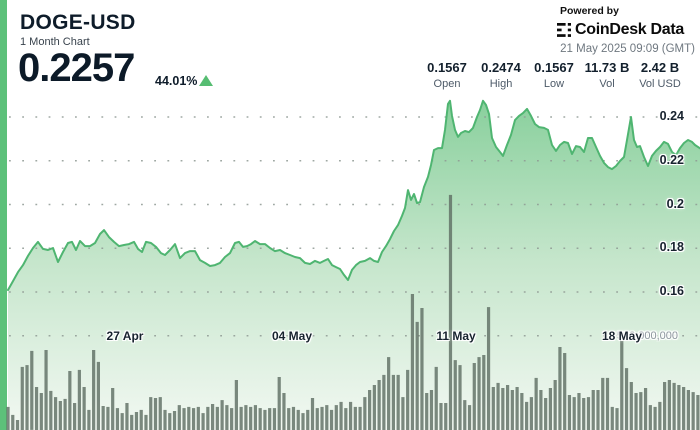 The width and height of the screenshot is (700, 430). Describe the element at coordinates (620, 30) in the screenshot. I see `provider-logo-link: CoinDesk Data` at that location.